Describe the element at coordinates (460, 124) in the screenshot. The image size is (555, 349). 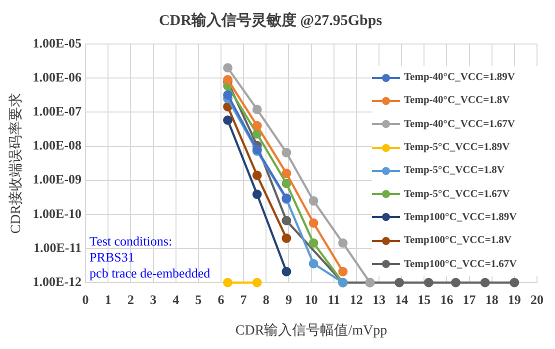
I see `legend-label: Temp-40°C_VCC=1.67V` at that location.